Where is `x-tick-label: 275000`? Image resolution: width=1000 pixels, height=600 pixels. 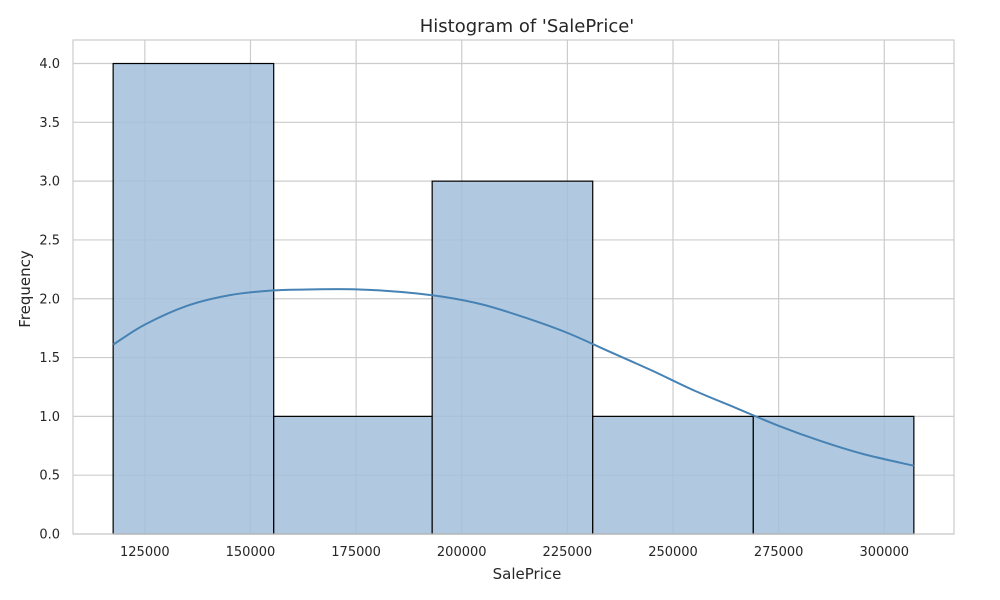
x-tick-label: 275000 is located at coordinates (779, 552).